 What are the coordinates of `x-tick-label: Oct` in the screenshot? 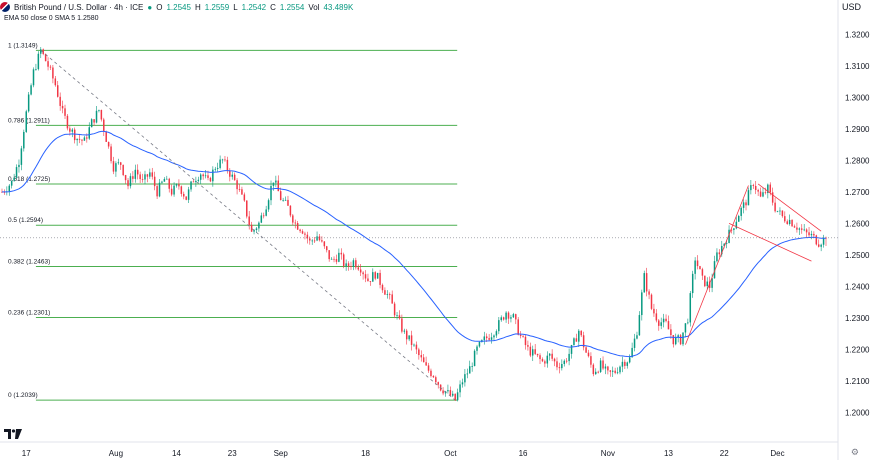 It's located at (450, 453).